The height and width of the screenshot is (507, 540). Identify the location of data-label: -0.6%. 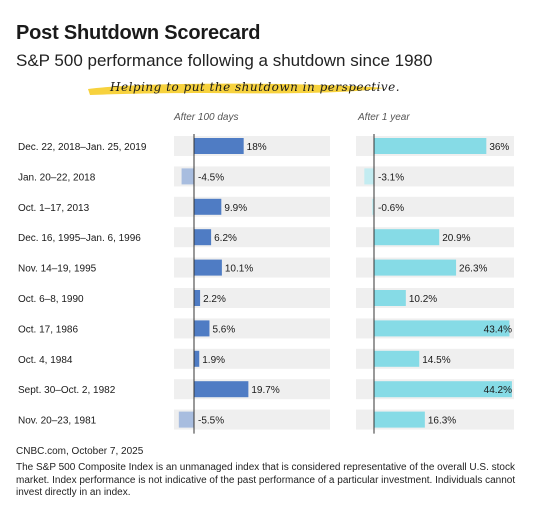
(391, 208).